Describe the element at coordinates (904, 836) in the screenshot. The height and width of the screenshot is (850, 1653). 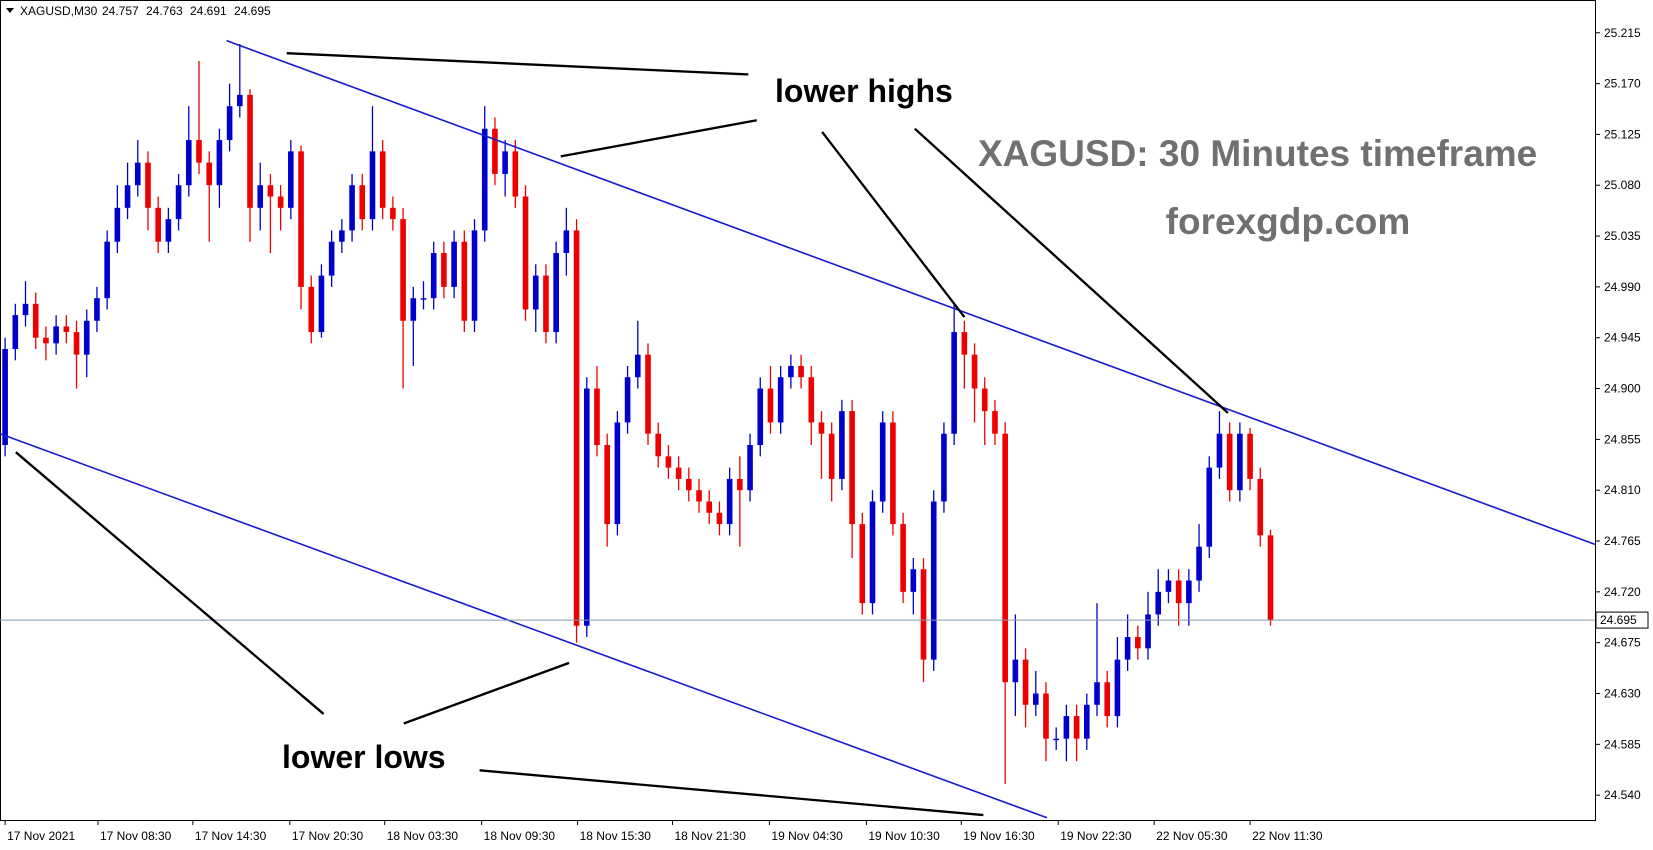
I see `x-tick-label: 19 Nov 10:30` at that location.